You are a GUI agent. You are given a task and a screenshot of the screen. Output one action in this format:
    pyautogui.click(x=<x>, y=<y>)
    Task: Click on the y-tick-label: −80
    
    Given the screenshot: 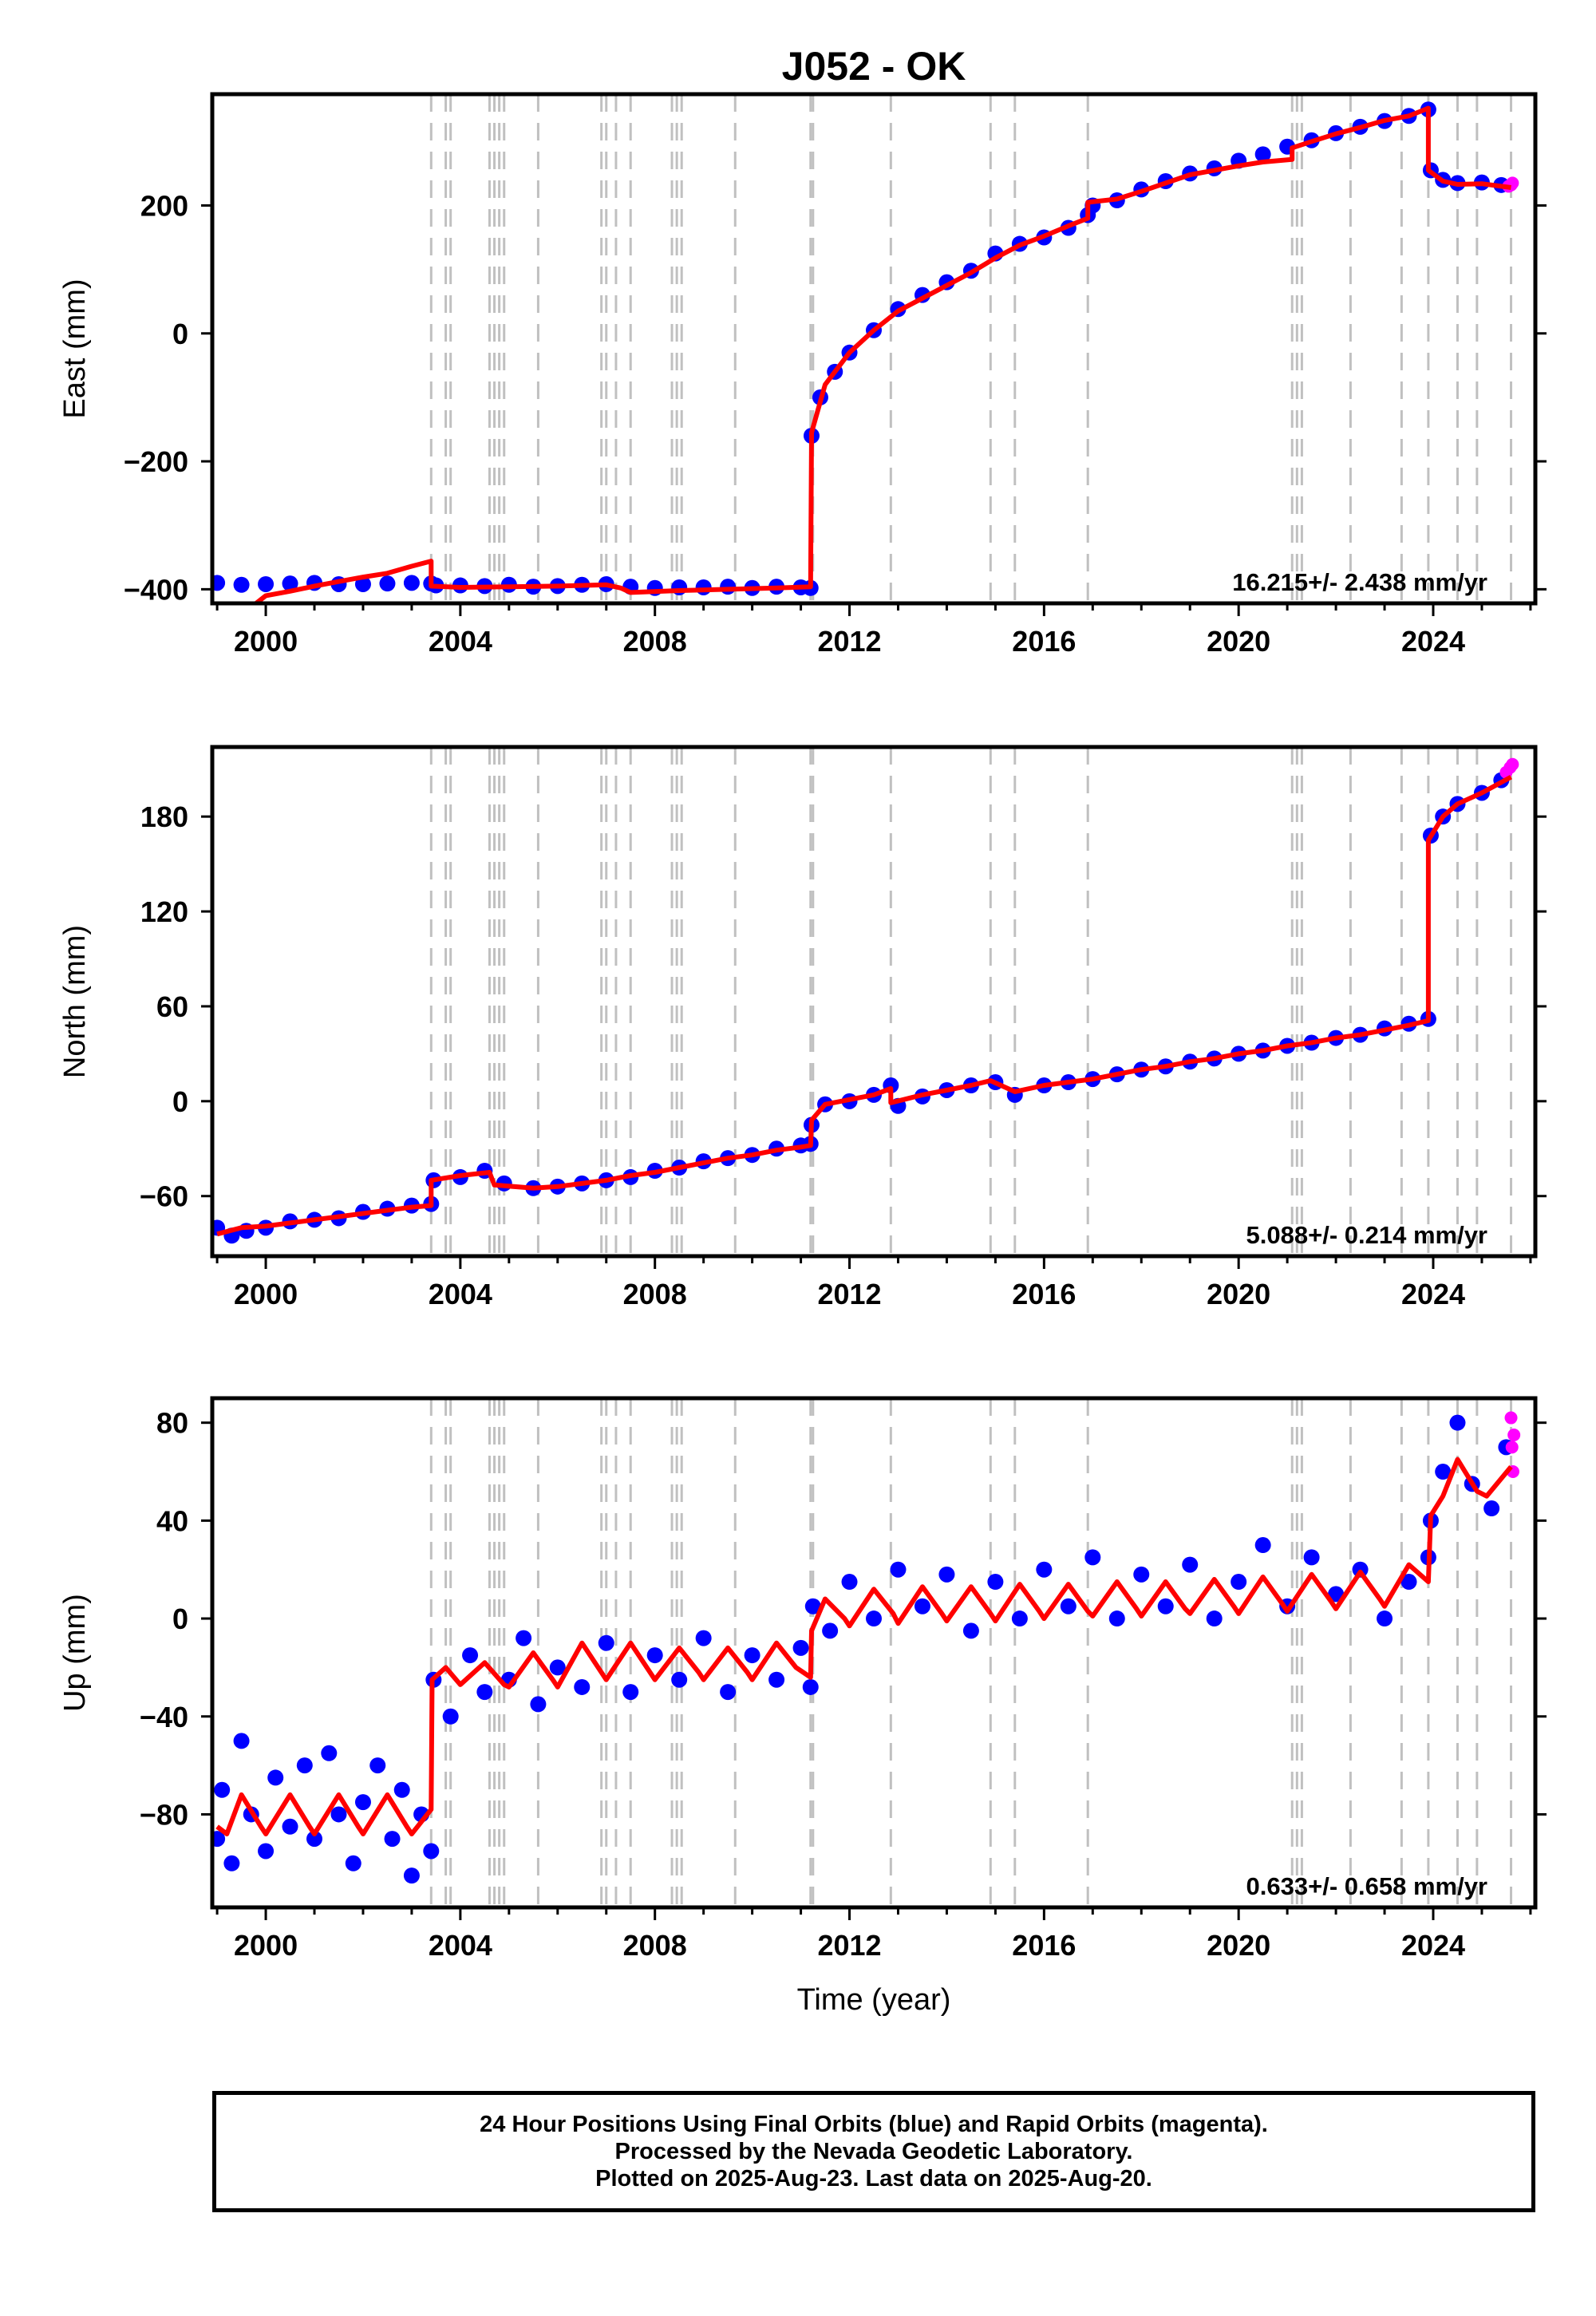 What is the action you would take?
    pyautogui.click(x=164, y=1815)
    